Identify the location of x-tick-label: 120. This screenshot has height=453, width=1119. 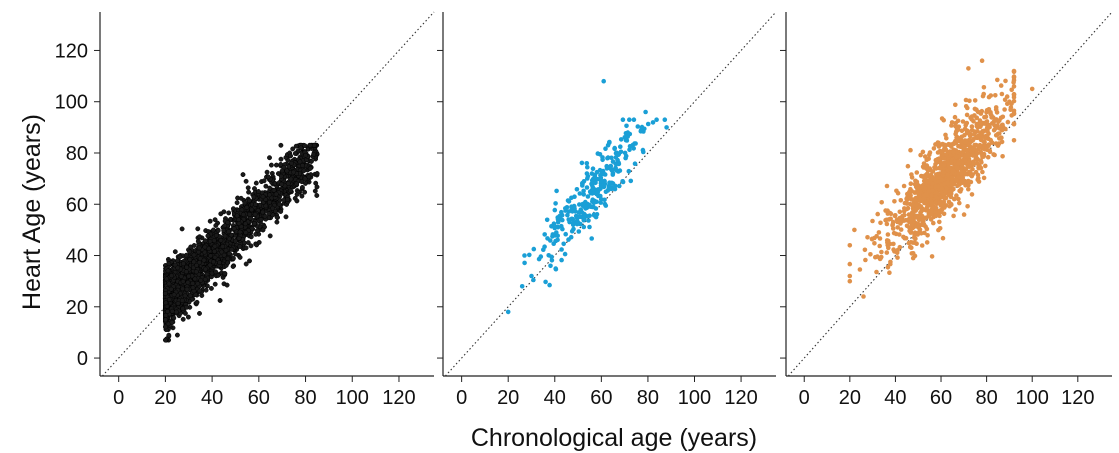
(1077, 398).